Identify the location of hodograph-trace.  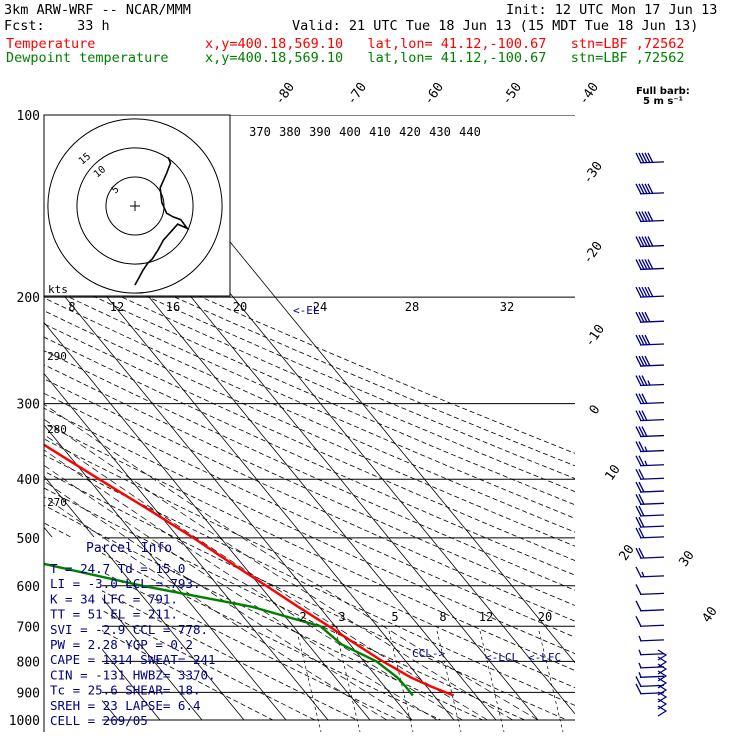
(162, 221).